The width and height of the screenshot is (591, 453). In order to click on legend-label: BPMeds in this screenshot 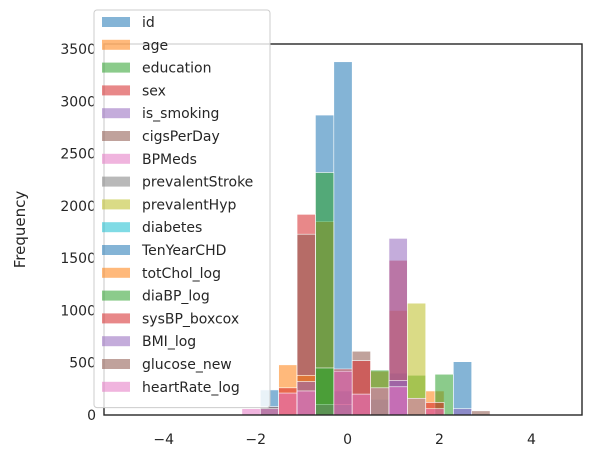, I will do `click(169, 160)`.